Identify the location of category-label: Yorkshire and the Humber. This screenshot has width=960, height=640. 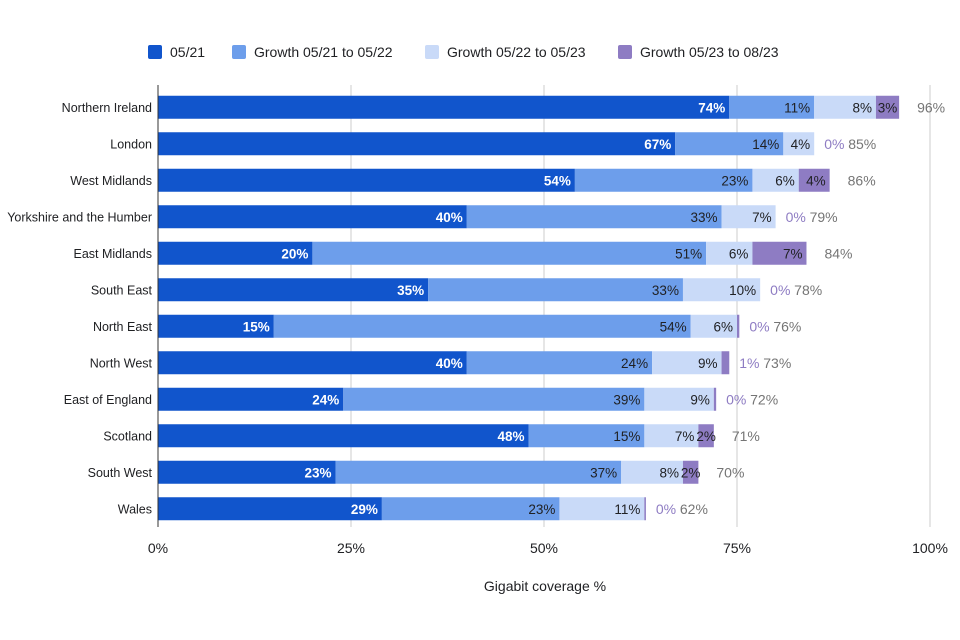
(79, 217).